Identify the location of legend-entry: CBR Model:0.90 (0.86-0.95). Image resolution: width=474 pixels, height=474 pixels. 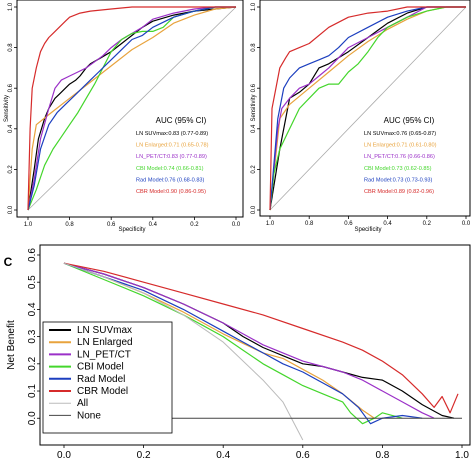
(171, 192).